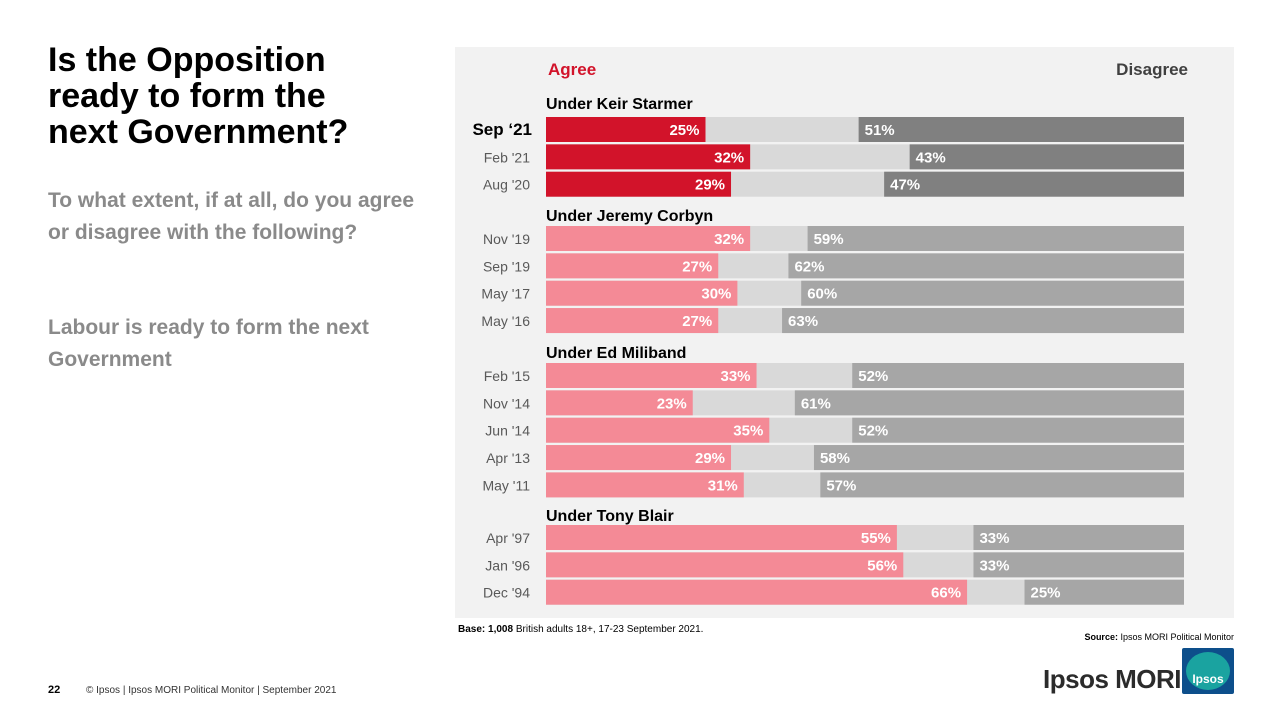  What do you see at coordinates (736, 376) in the screenshot?
I see `value-label-agree: 33%` at bounding box center [736, 376].